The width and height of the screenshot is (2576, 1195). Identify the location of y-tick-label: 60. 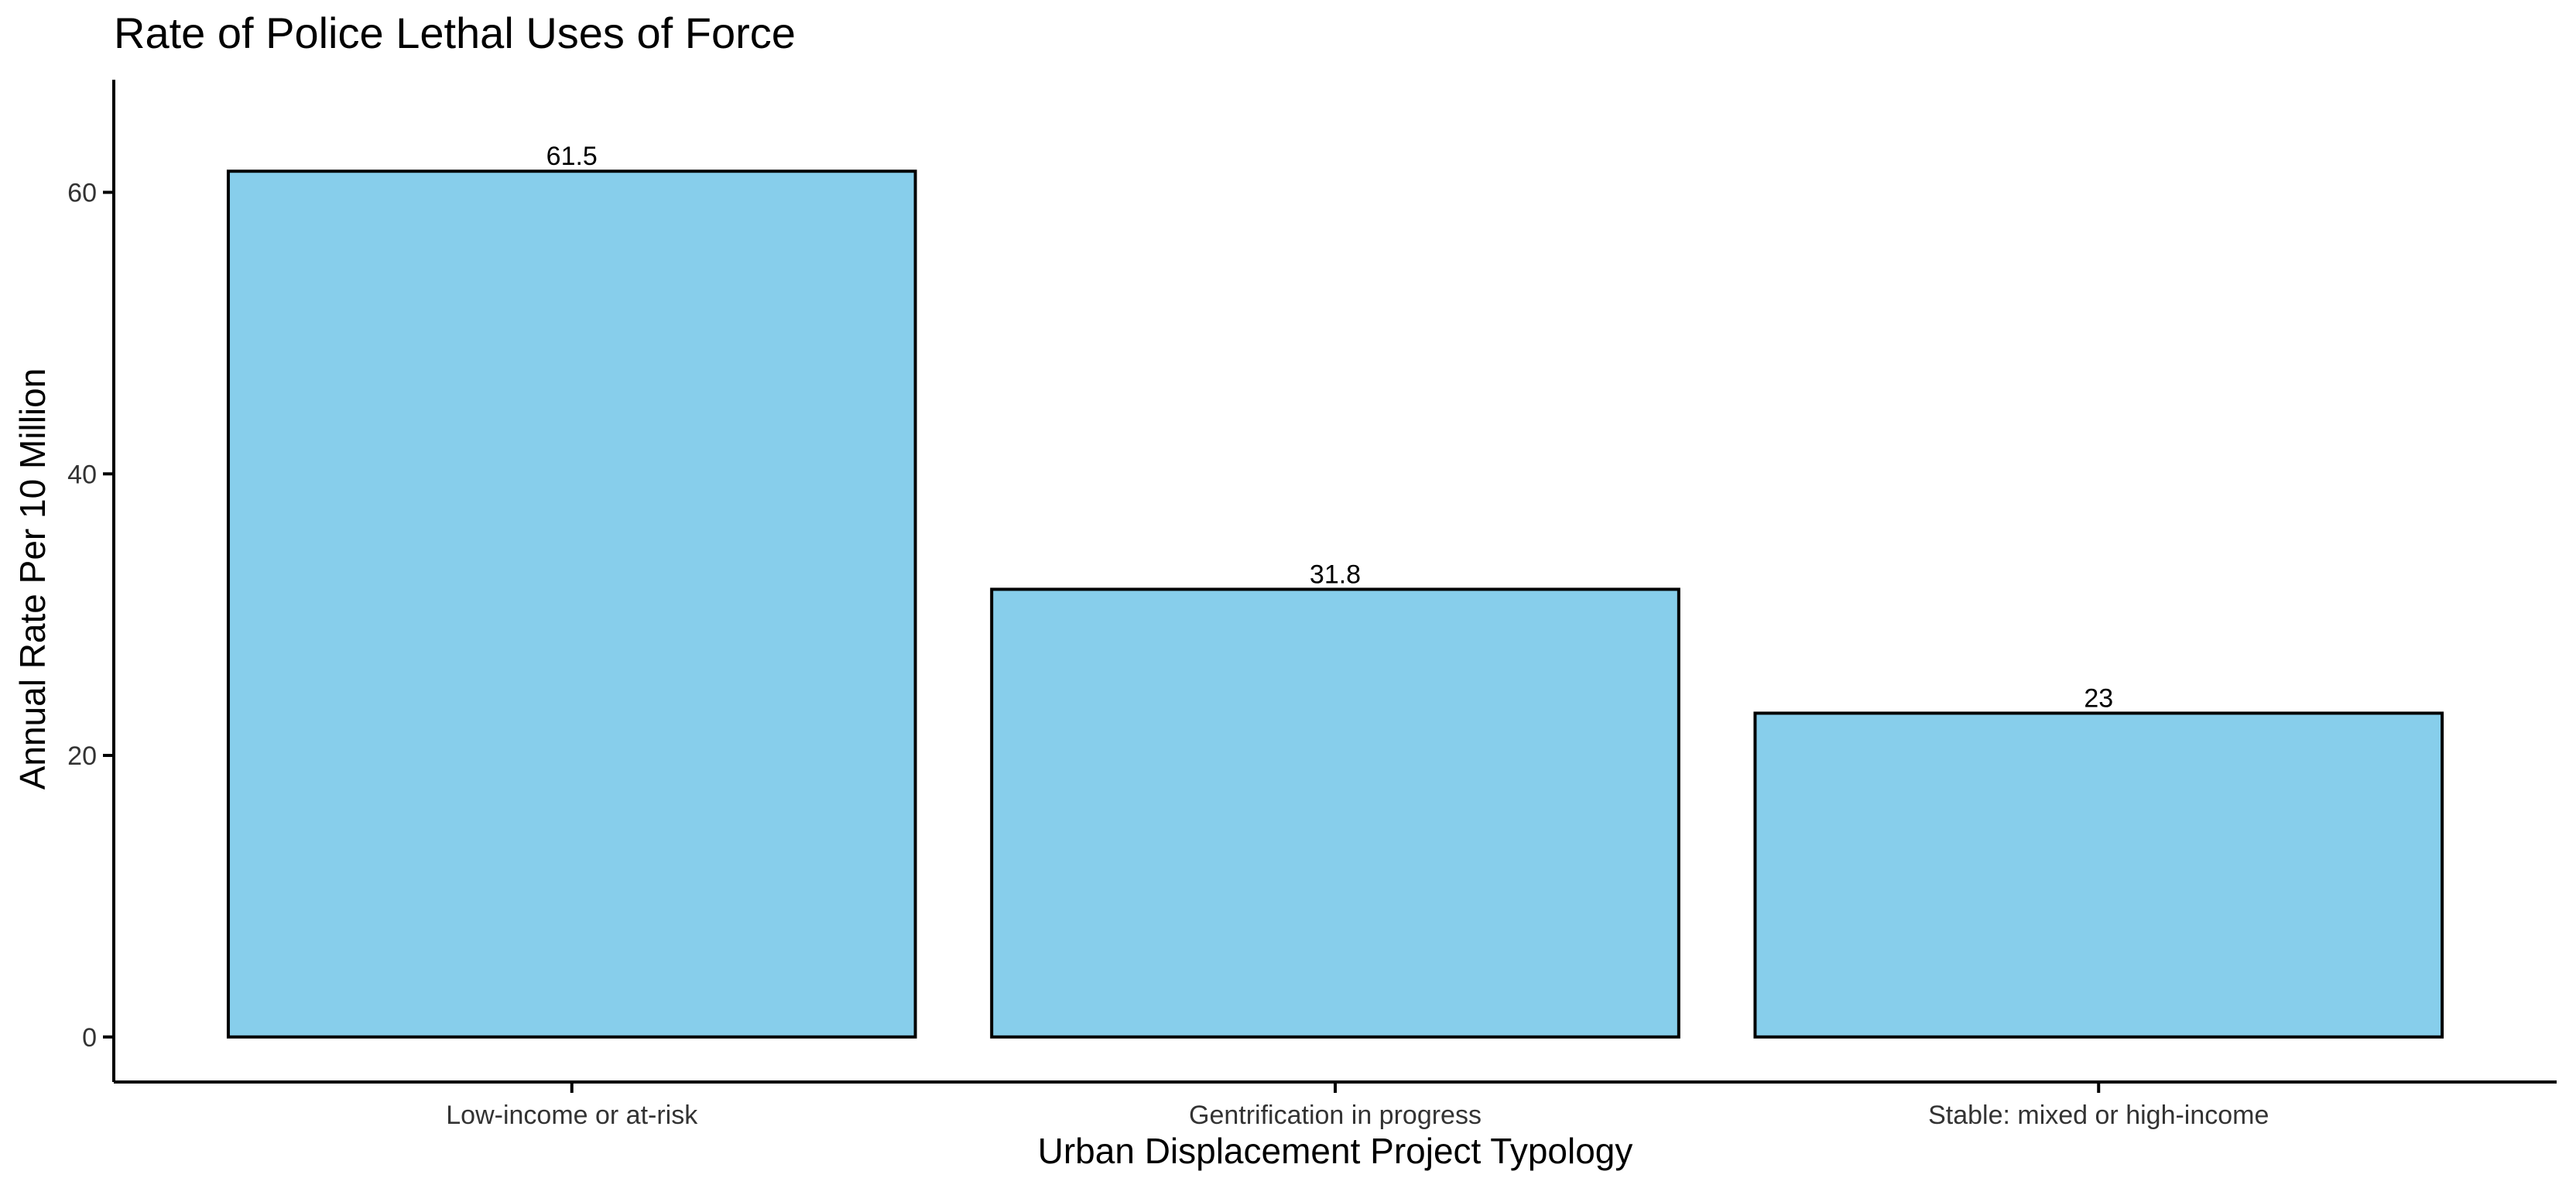
(82, 193).